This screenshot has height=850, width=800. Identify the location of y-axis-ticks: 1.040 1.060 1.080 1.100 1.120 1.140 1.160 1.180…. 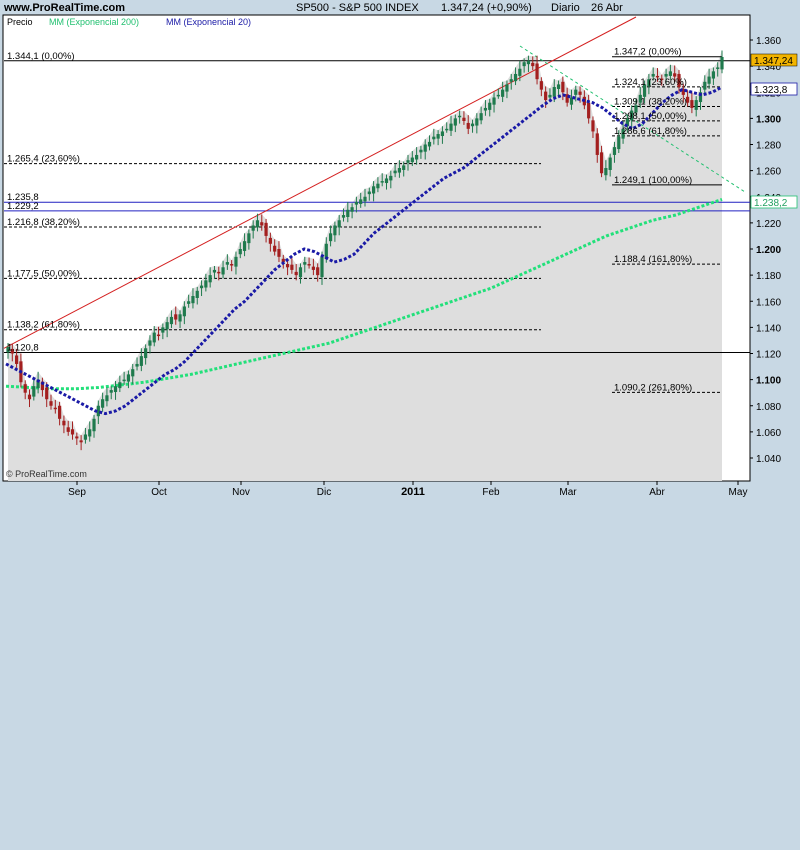
(765, 250).